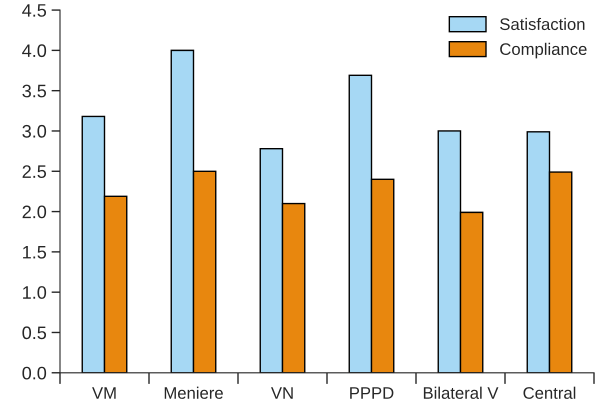 The image size is (600, 403). I want to click on y-tick-label: 4.0, so click(34, 51).